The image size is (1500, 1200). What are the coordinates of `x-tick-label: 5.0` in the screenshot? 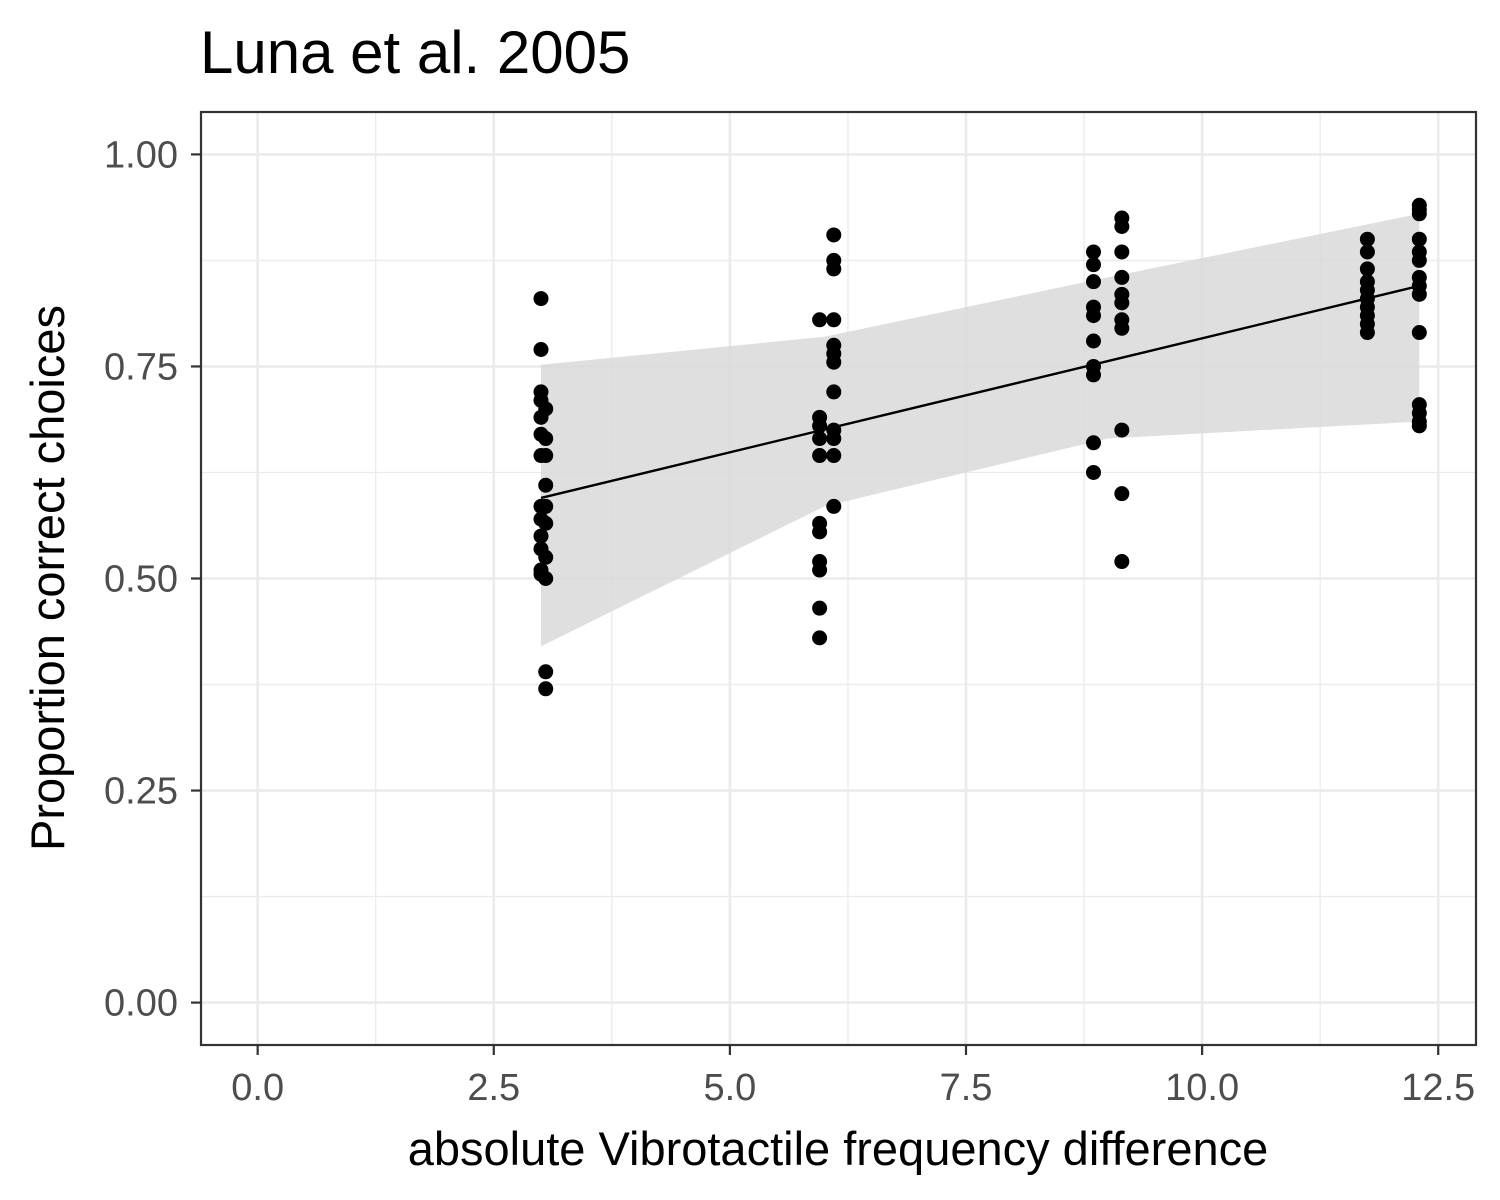 It's located at (729, 1088).